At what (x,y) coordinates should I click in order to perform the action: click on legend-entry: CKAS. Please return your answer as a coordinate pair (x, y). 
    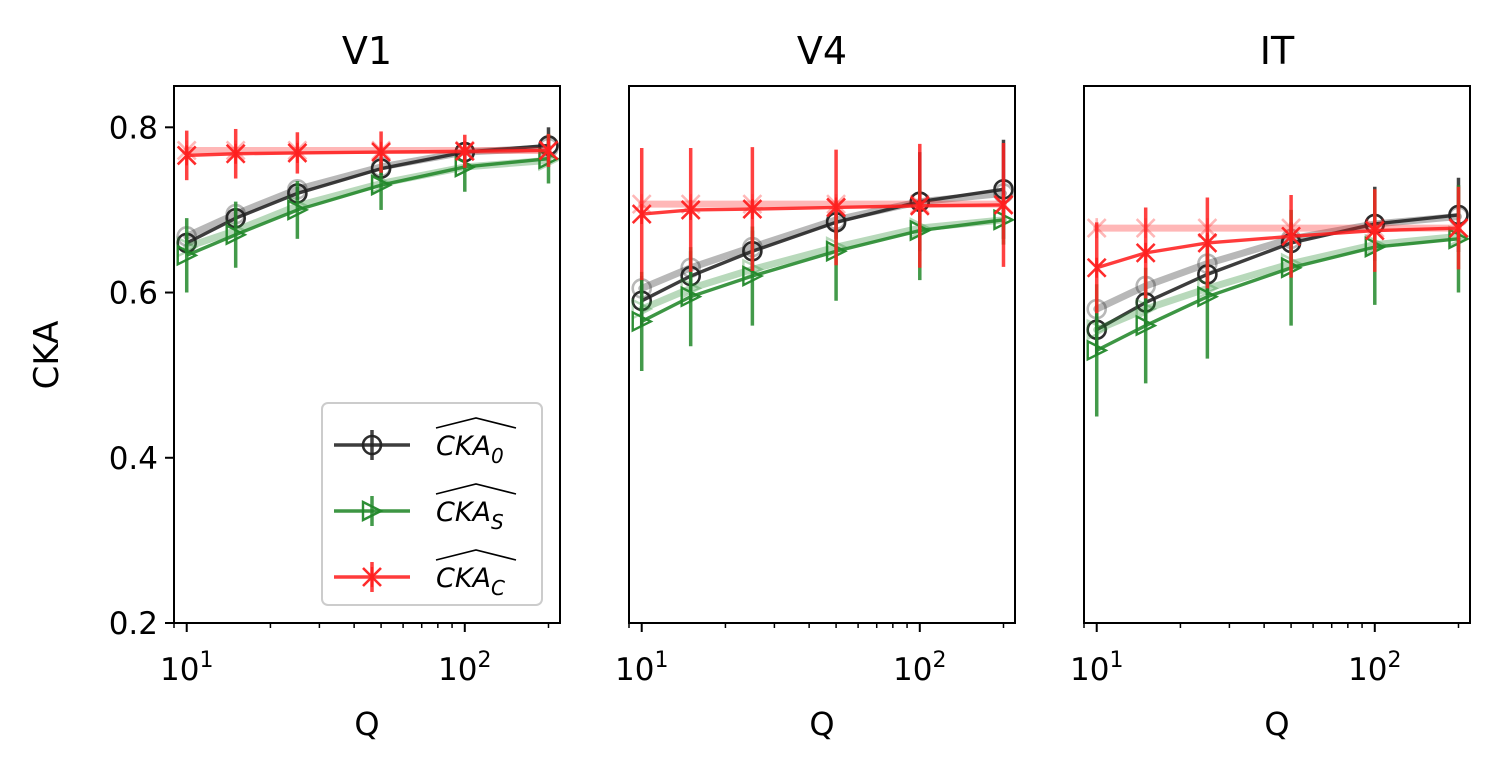
    Looking at the image, I should click on (425, 508).